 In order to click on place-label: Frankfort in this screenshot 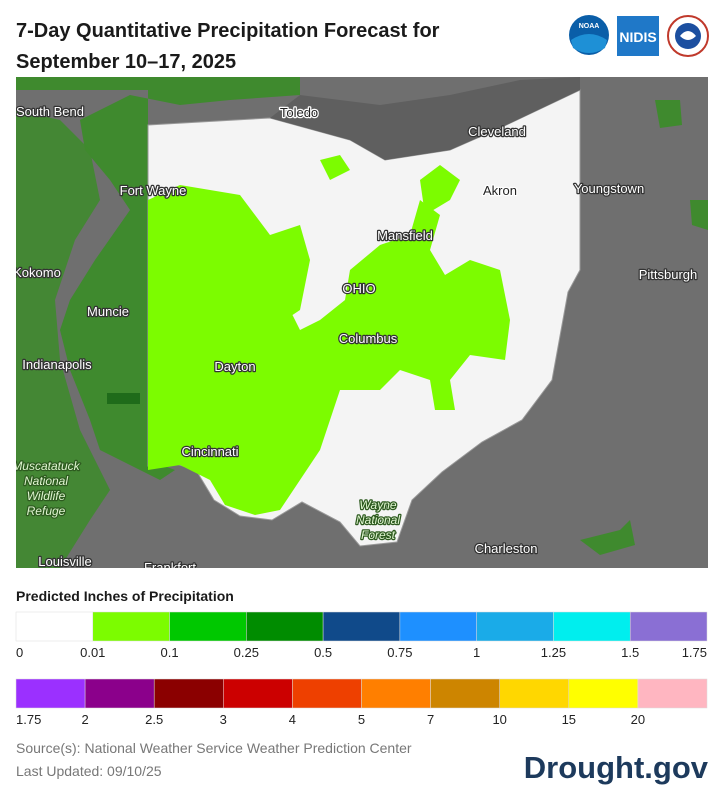, I will do `click(170, 567)`.